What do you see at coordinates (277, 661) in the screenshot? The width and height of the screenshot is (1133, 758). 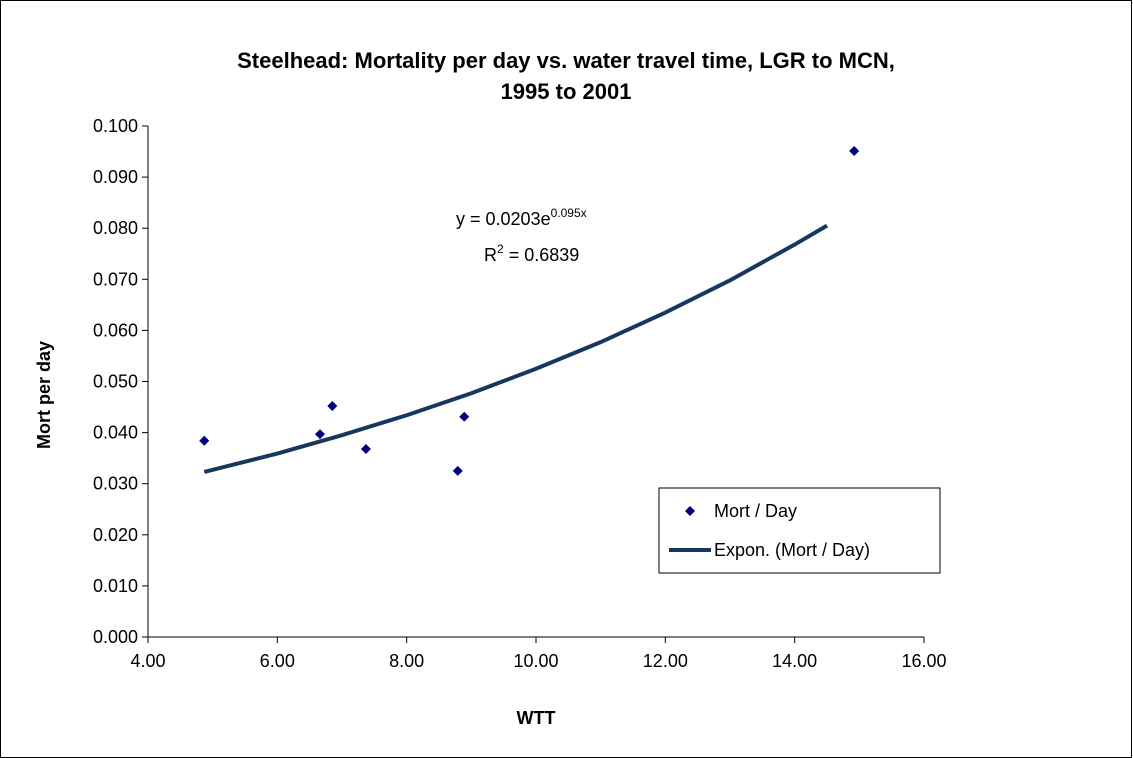 I see `x-tick-label: 6.00` at bounding box center [277, 661].